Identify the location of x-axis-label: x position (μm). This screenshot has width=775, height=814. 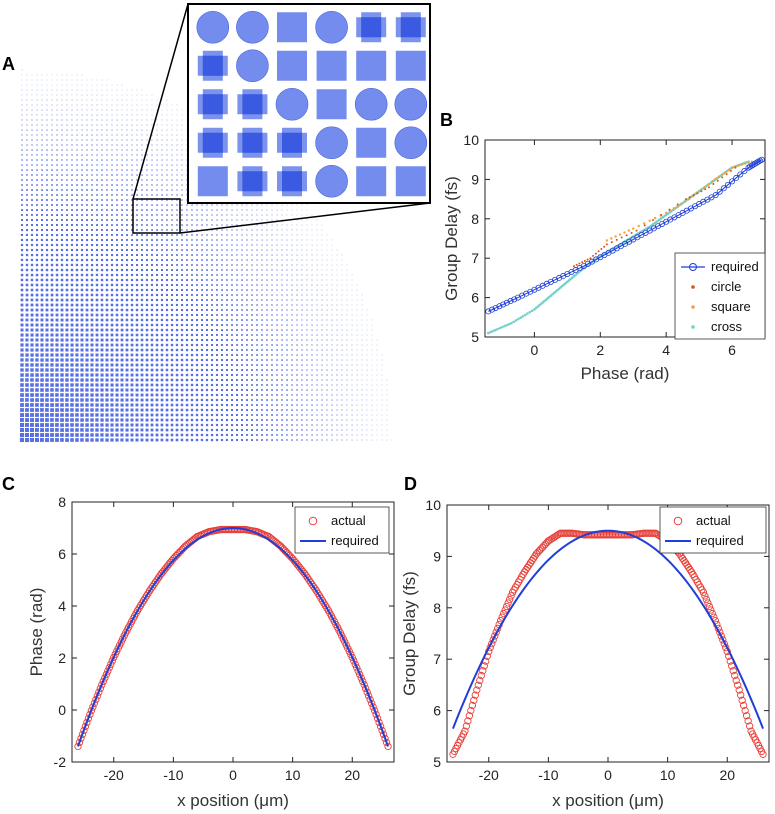
(233, 800).